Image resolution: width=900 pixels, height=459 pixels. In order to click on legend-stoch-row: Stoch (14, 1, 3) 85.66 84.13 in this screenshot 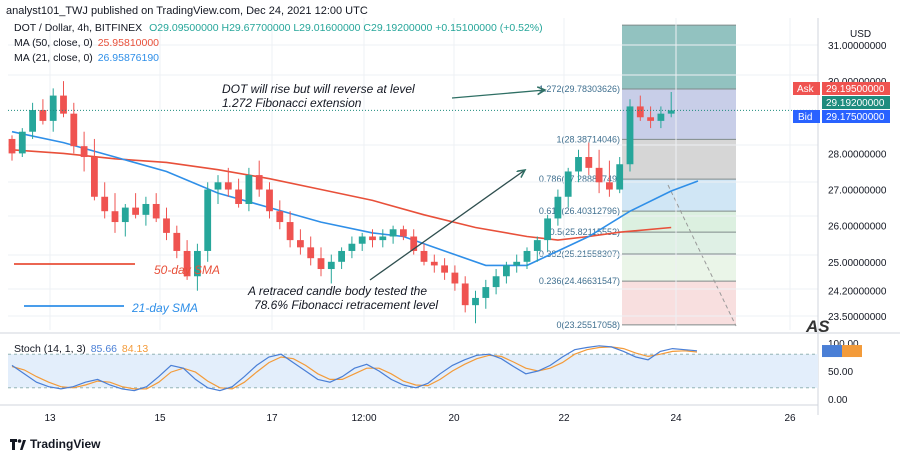, I will do `click(81, 349)`.